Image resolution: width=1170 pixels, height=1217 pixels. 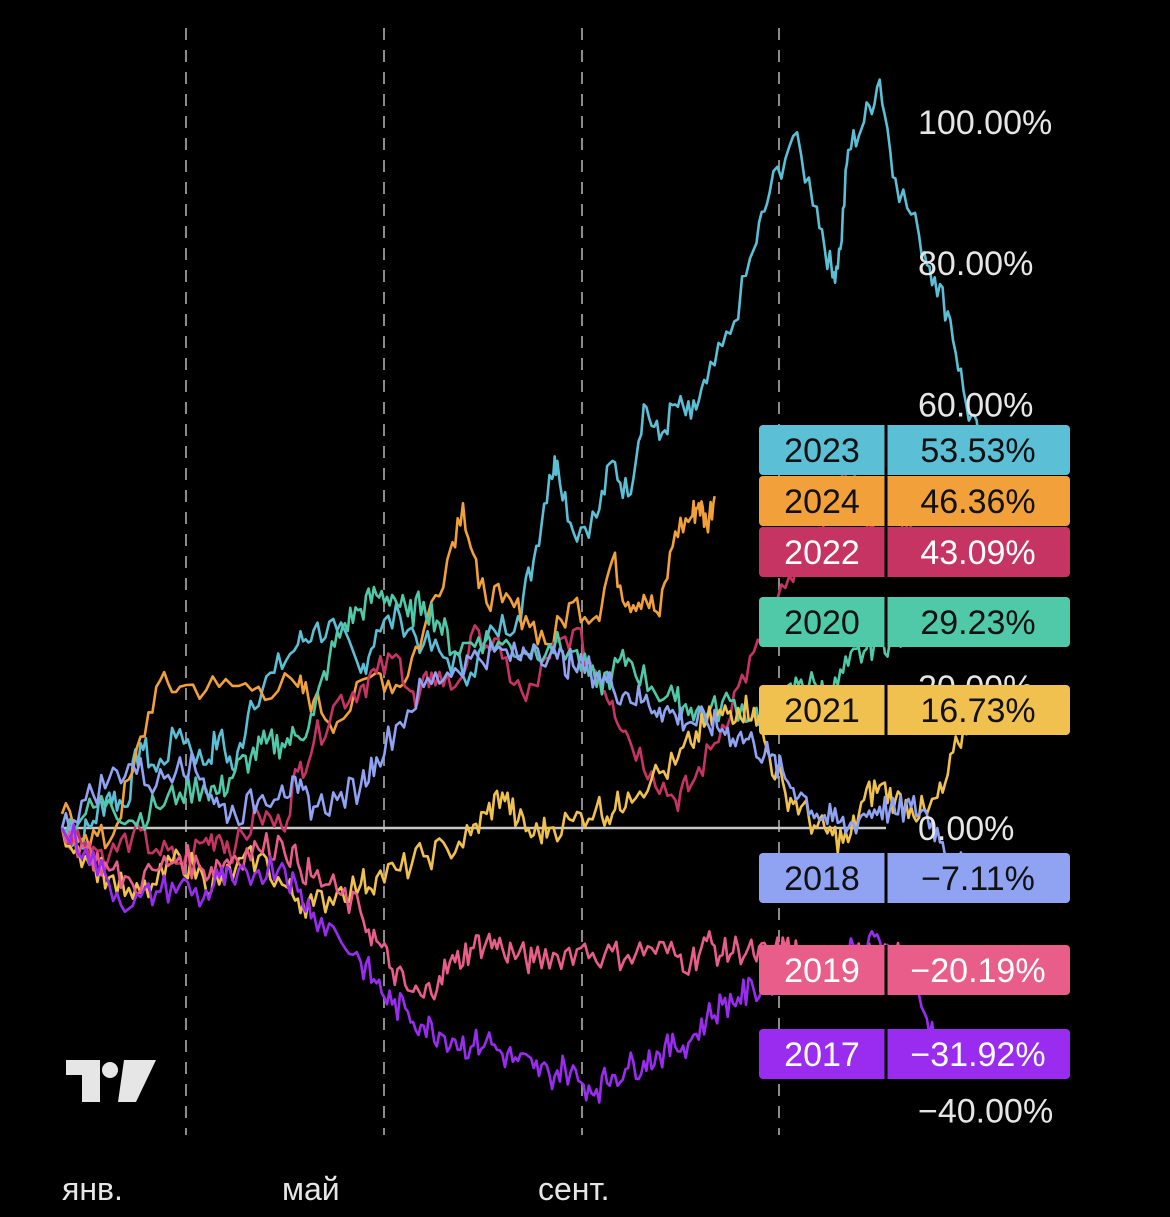 I want to click on badge-year: 2017, so click(x=822, y=1055).